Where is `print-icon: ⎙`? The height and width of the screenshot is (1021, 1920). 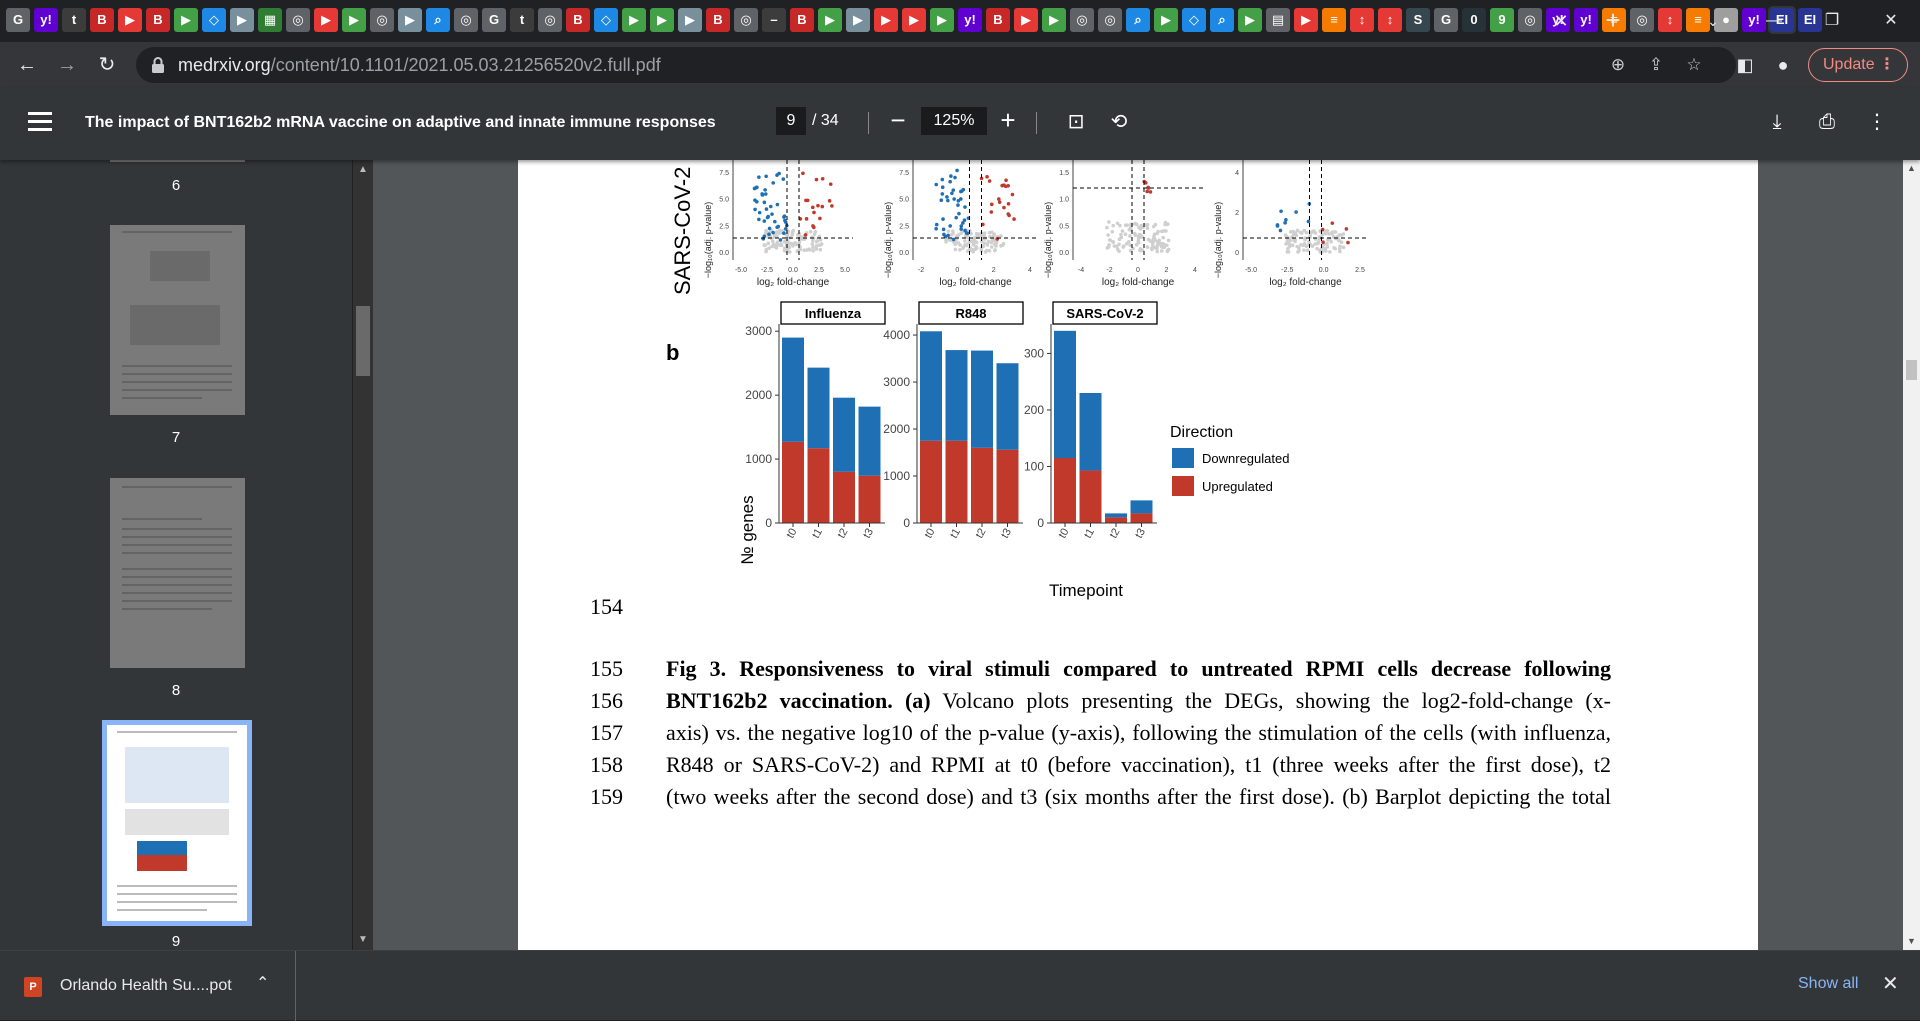 print-icon: ⎙ is located at coordinates (1827, 122).